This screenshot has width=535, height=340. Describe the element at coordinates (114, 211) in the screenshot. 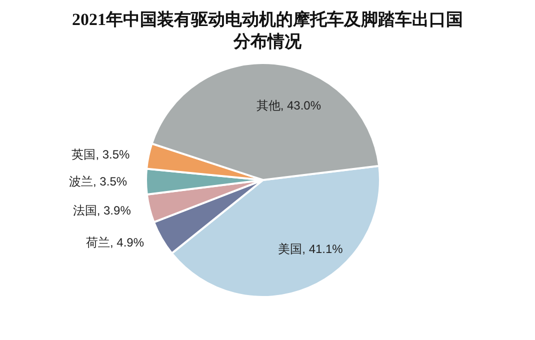

I see `data-label: , 3.9%` at that location.